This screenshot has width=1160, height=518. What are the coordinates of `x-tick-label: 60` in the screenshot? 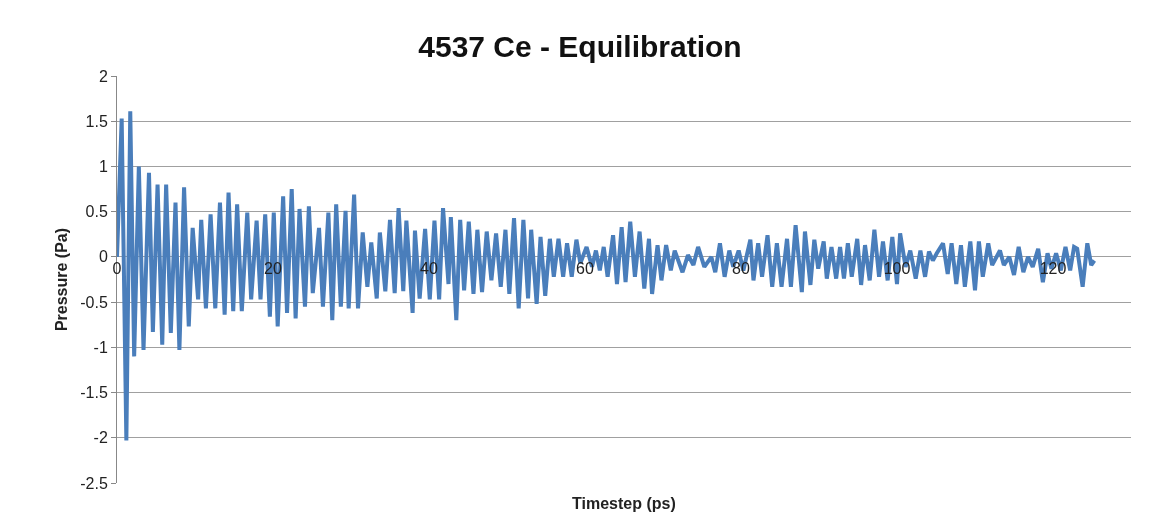 It's located at (585, 268).